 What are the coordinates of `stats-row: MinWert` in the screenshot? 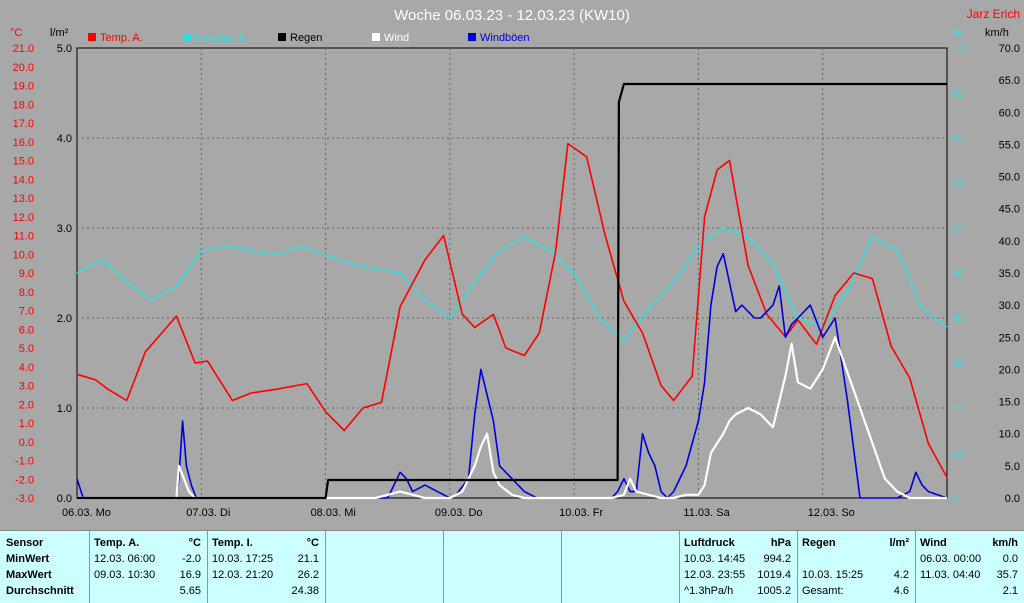 It's located at (44, 559).